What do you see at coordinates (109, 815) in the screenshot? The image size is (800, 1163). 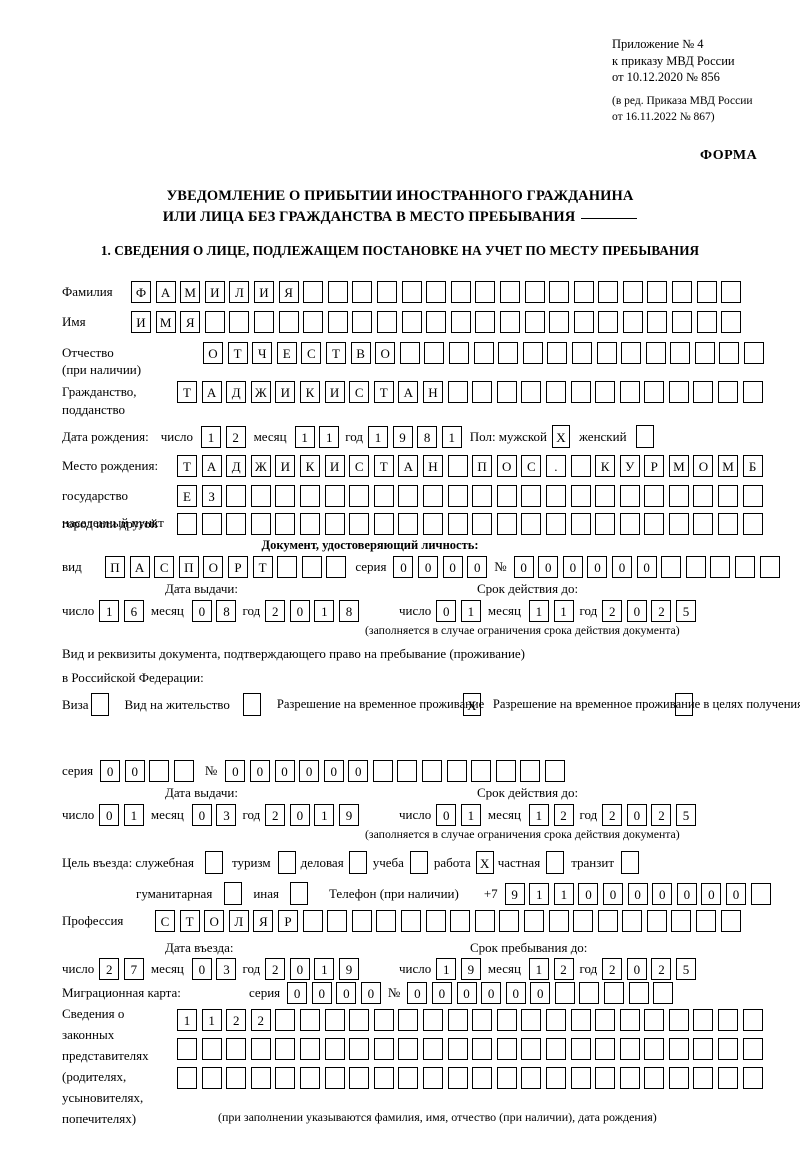 I see `permit-issue-day-input-cell-1: 0` at bounding box center [109, 815].